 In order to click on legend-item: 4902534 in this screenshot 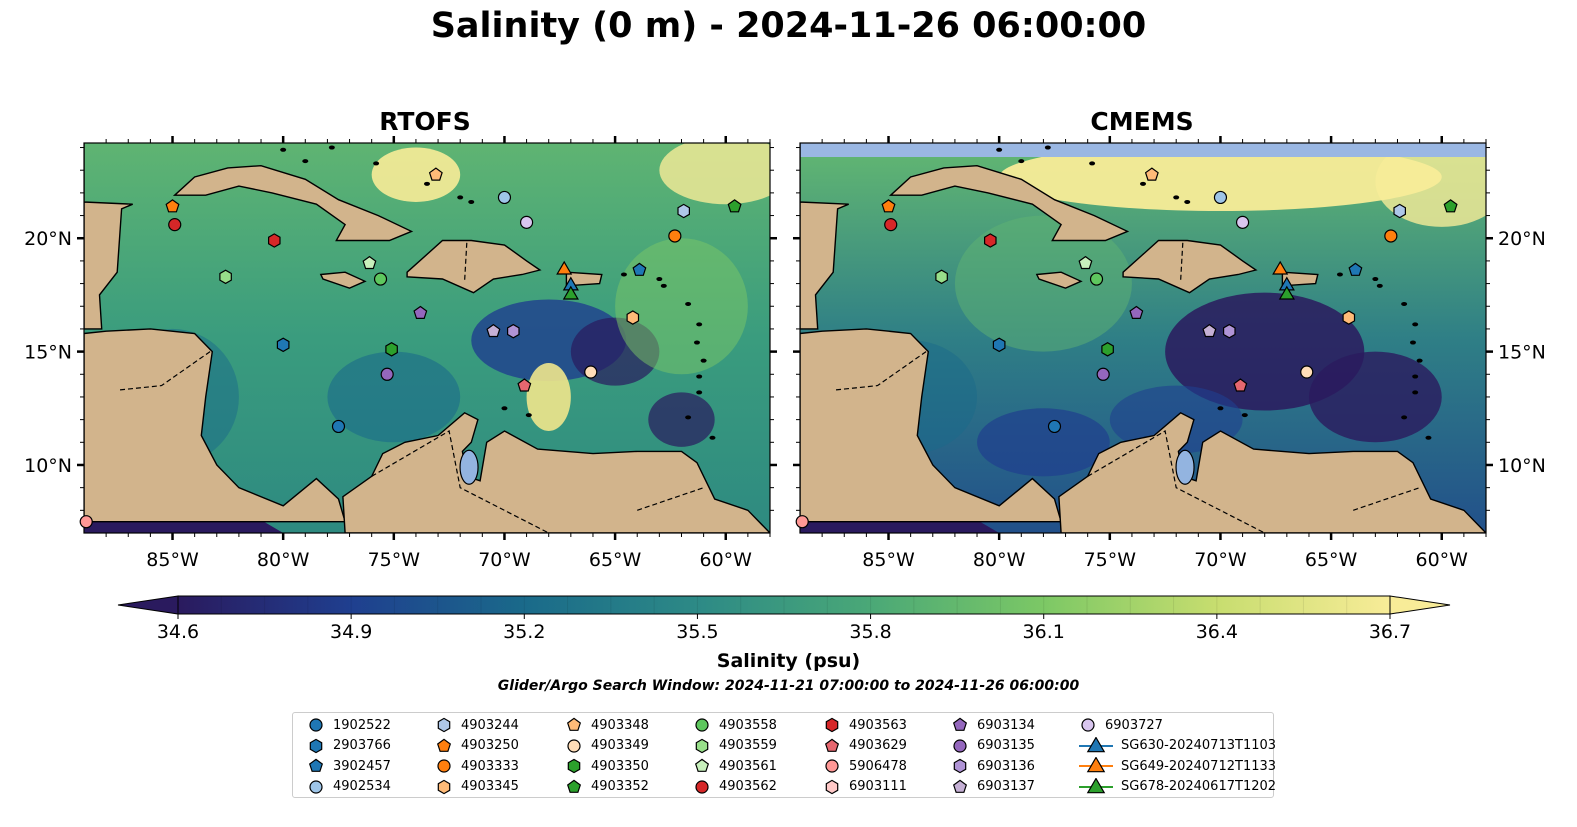, I will do `click(349, 787)`.